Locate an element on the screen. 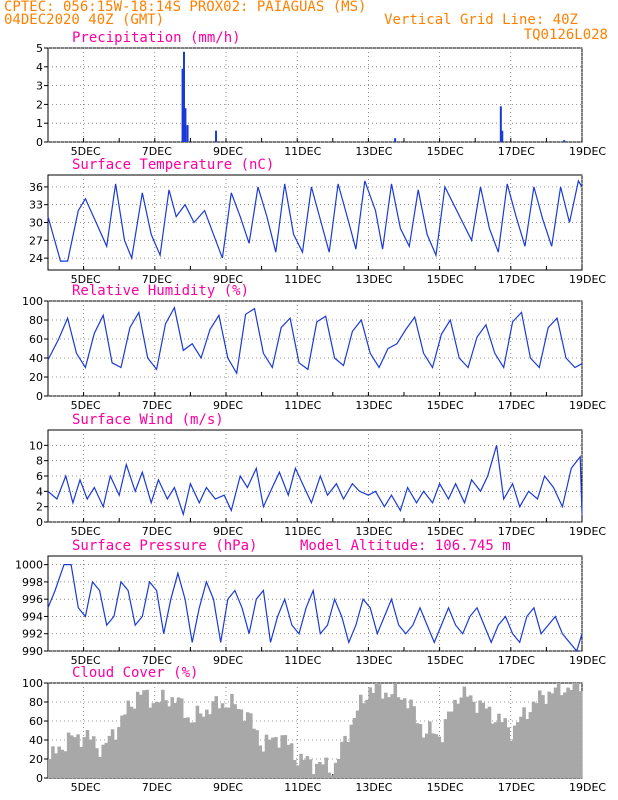 The width and height of the screenshot is (618, 800). panel-title: Precipitation (mm/h) is located at coordinates (156, 38).